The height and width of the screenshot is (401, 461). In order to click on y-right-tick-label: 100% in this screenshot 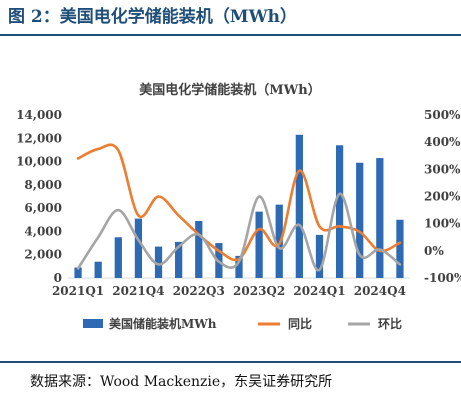, I will do `click(442, 224)`.